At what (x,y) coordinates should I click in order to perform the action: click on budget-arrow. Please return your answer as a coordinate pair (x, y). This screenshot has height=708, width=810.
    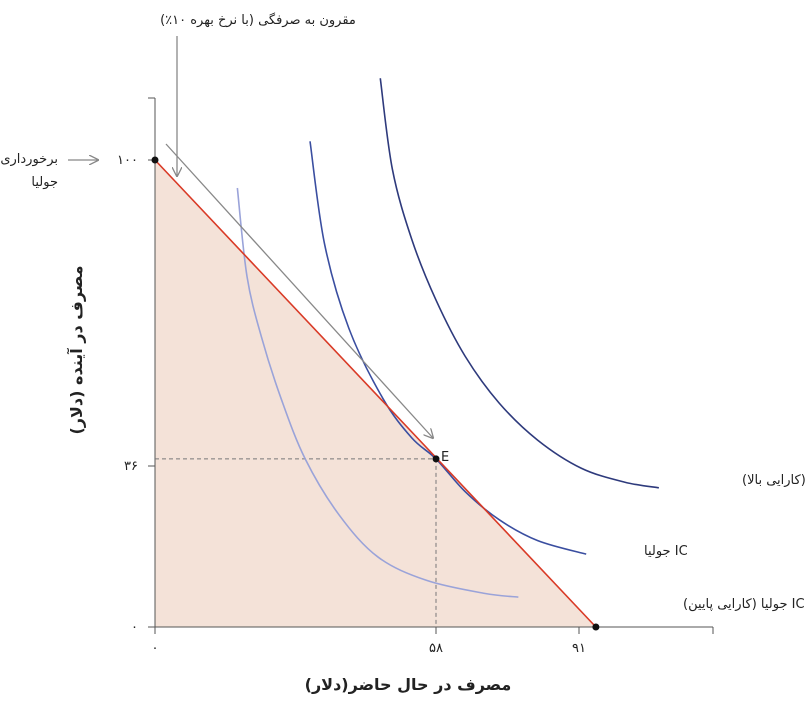
    Looking at the image, I should click on (299, 290).